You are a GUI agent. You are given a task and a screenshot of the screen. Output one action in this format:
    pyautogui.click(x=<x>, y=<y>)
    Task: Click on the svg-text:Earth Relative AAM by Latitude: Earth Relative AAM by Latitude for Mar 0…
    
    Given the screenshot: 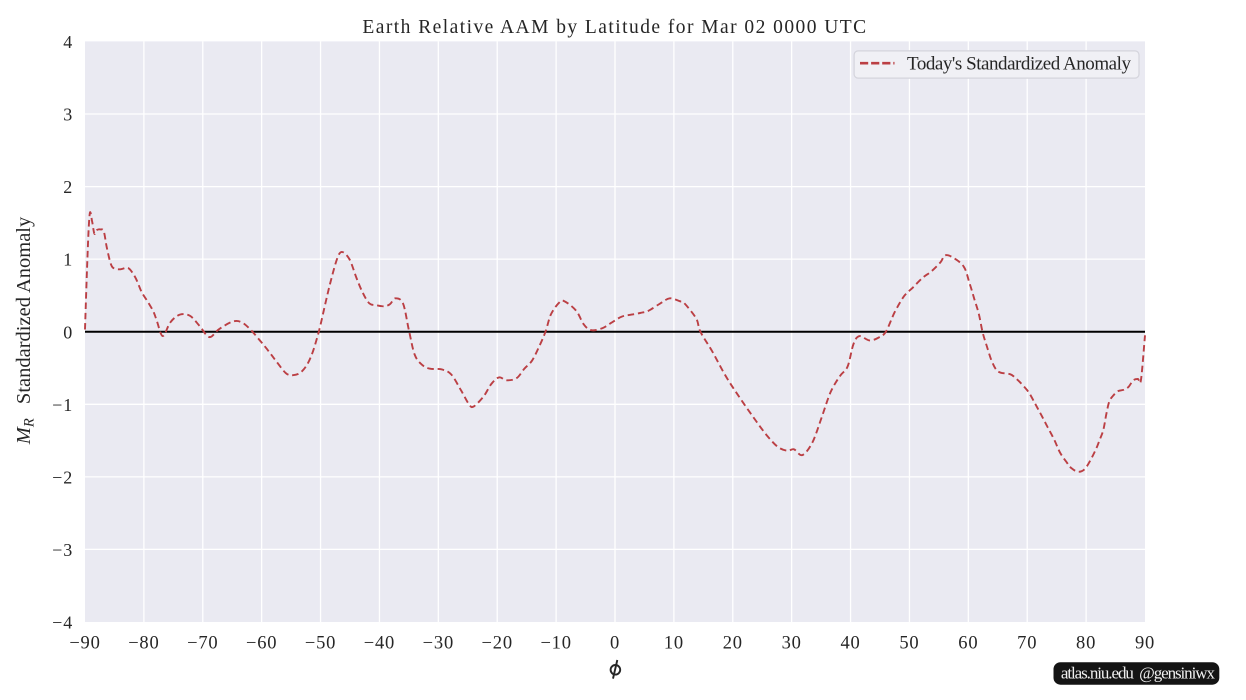 What is the action you would take?
    pyautogui.click(x=614, y=27)
    